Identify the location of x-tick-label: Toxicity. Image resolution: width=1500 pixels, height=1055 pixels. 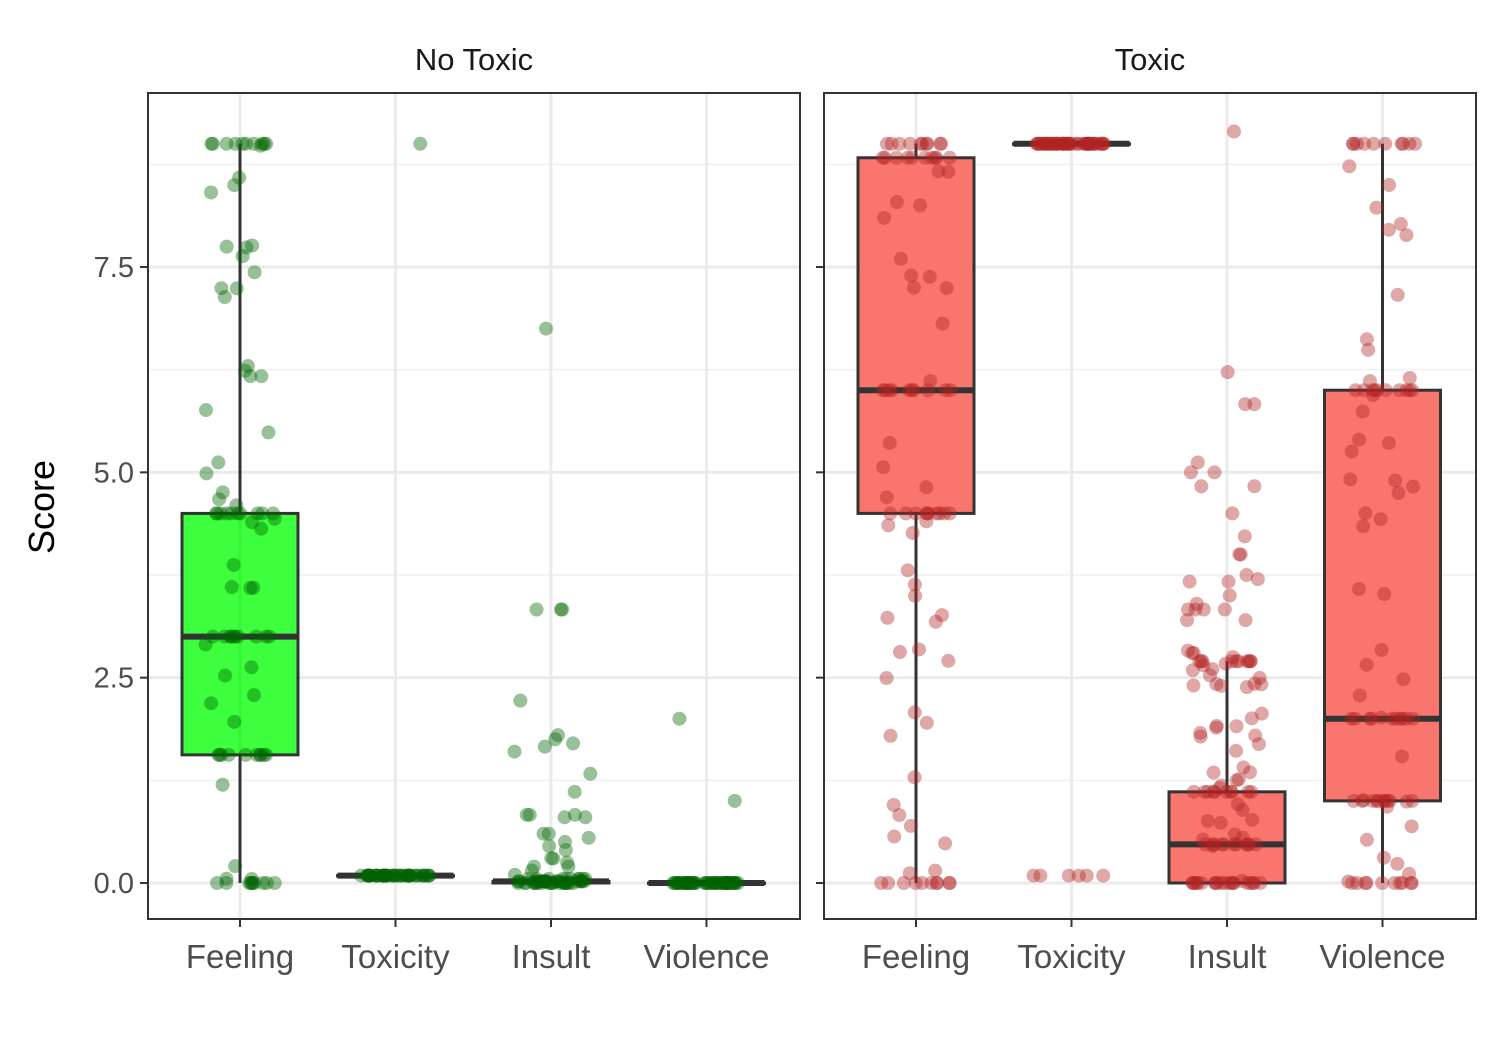
(395, 956).